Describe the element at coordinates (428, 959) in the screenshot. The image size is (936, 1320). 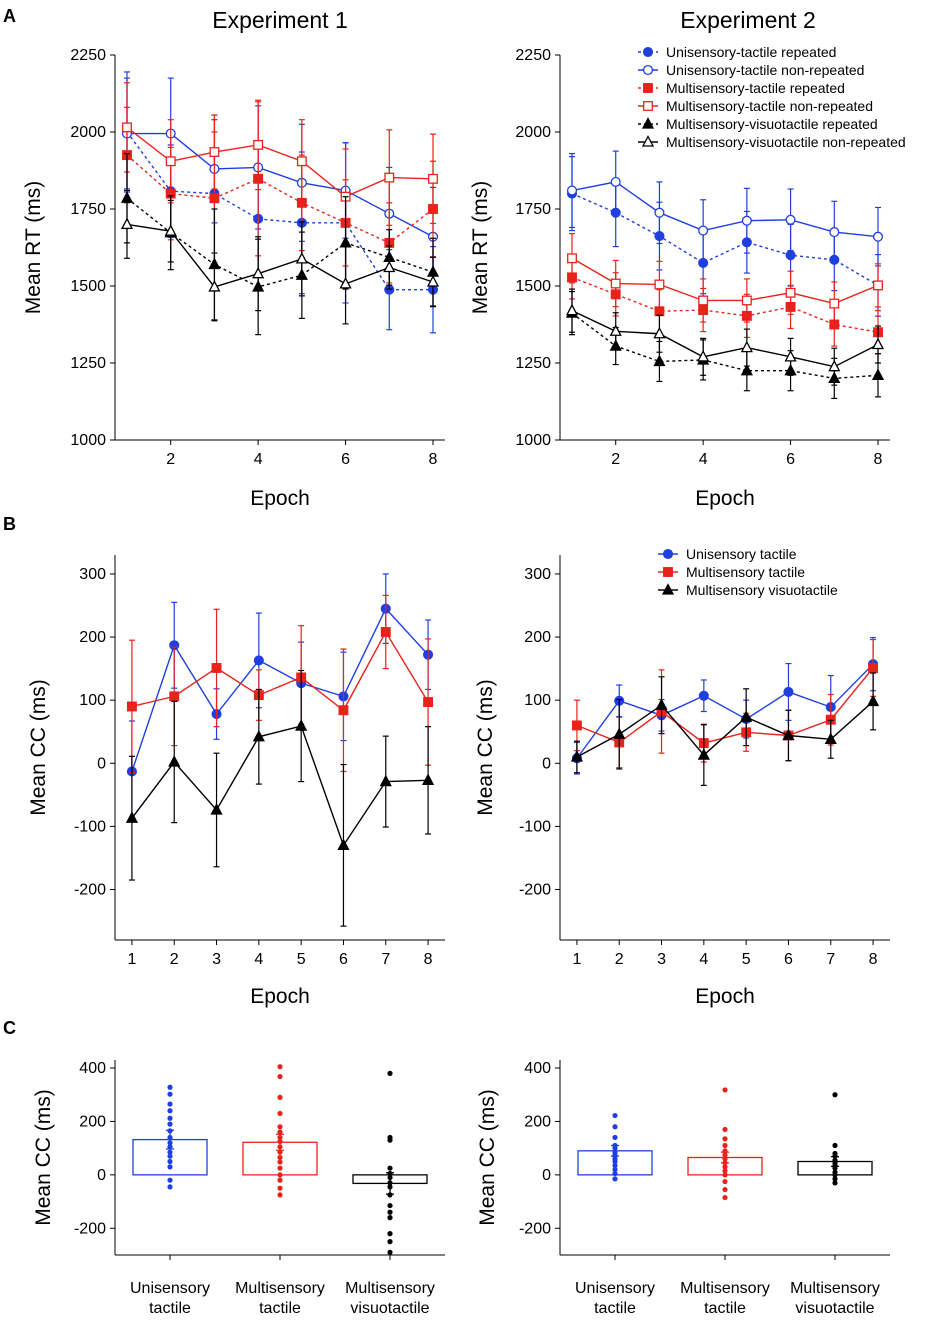
I see `x-tick-label: 8` at that location.